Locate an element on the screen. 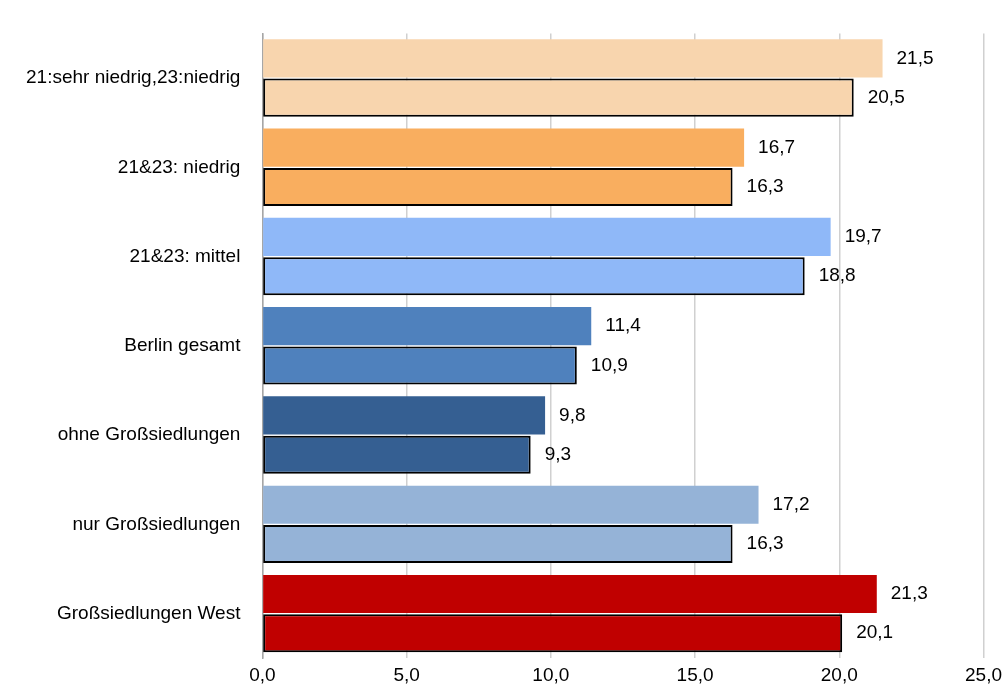 Image resolution: width=1008 pixels, height=697 pixels. x-tick-label: 5,0 is located at coordinates (406, 674).